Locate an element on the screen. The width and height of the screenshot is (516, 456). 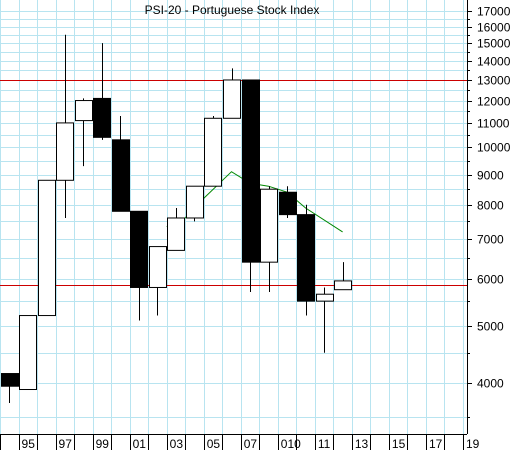
y-tick-label: 16000 is located at coordinates (494, 28).